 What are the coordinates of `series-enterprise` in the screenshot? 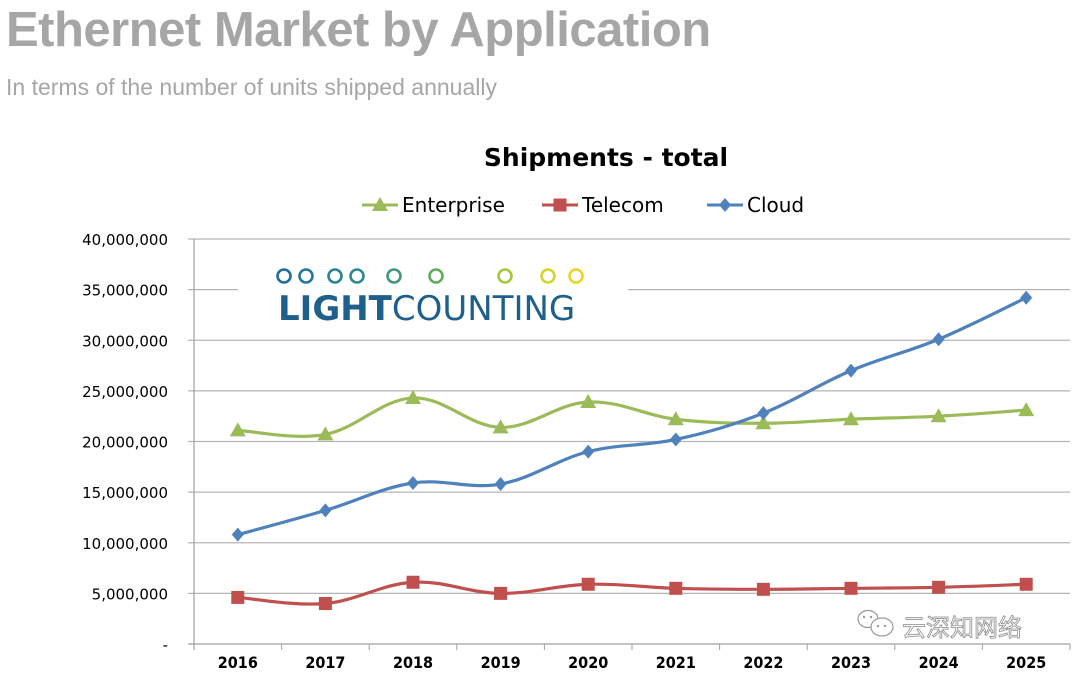 It's located at (632, 415).